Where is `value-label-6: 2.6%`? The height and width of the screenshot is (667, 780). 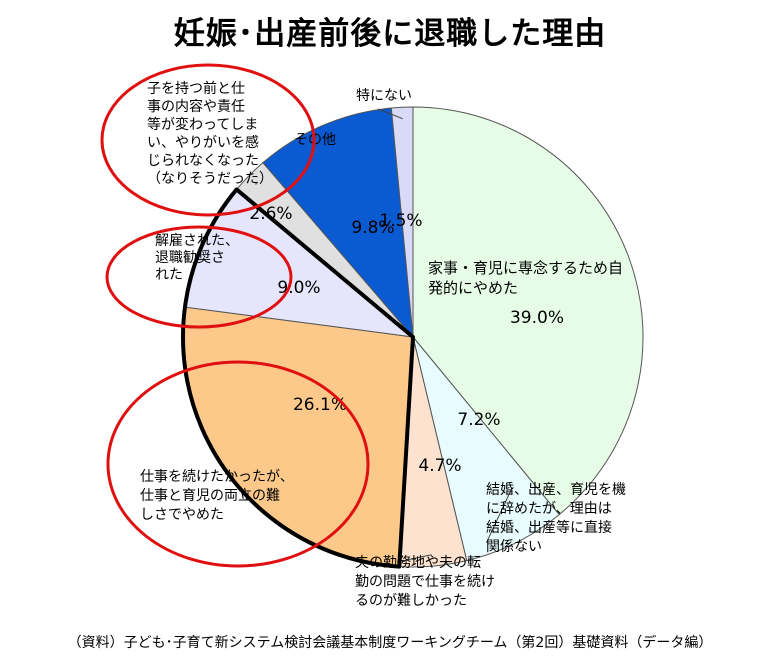 value-label-6: 2.6% is located at coordinates (270, 214).